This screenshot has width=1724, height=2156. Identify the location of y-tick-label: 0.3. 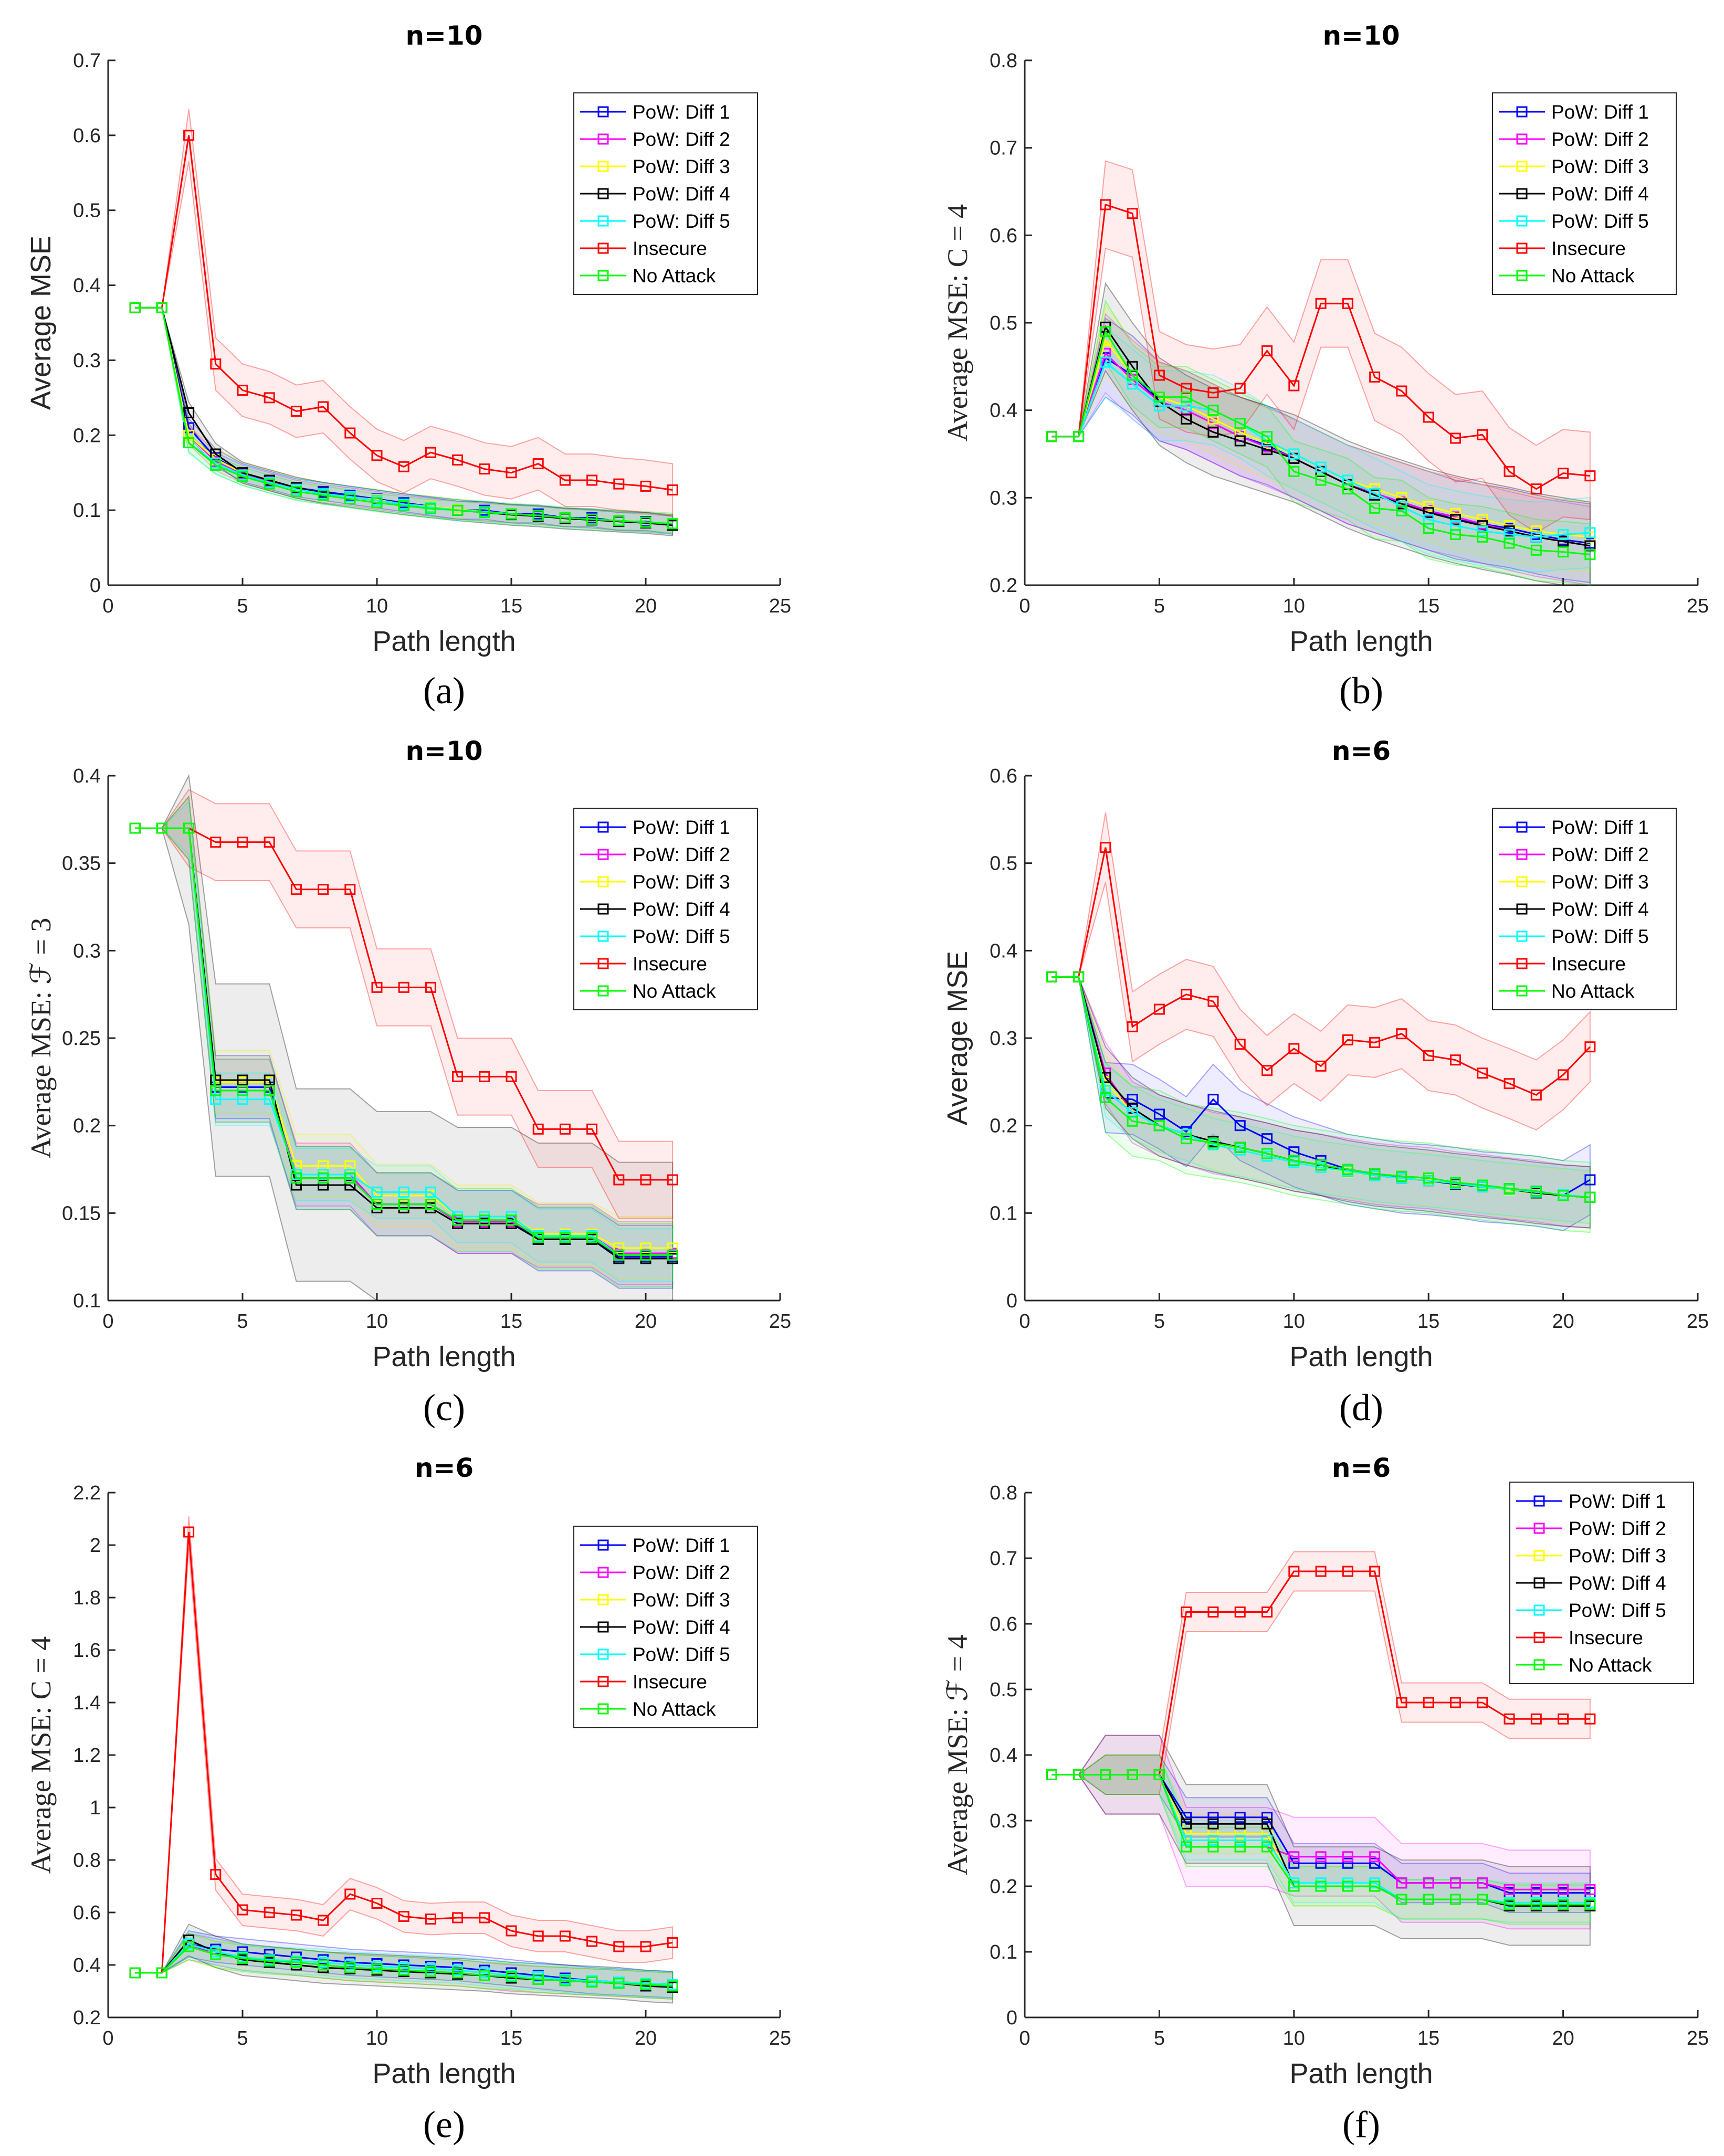
(1003, 1821).